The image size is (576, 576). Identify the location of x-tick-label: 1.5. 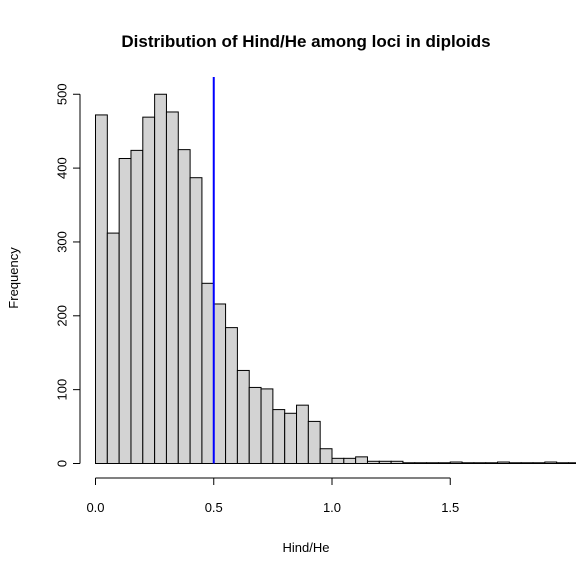
(450, 507).